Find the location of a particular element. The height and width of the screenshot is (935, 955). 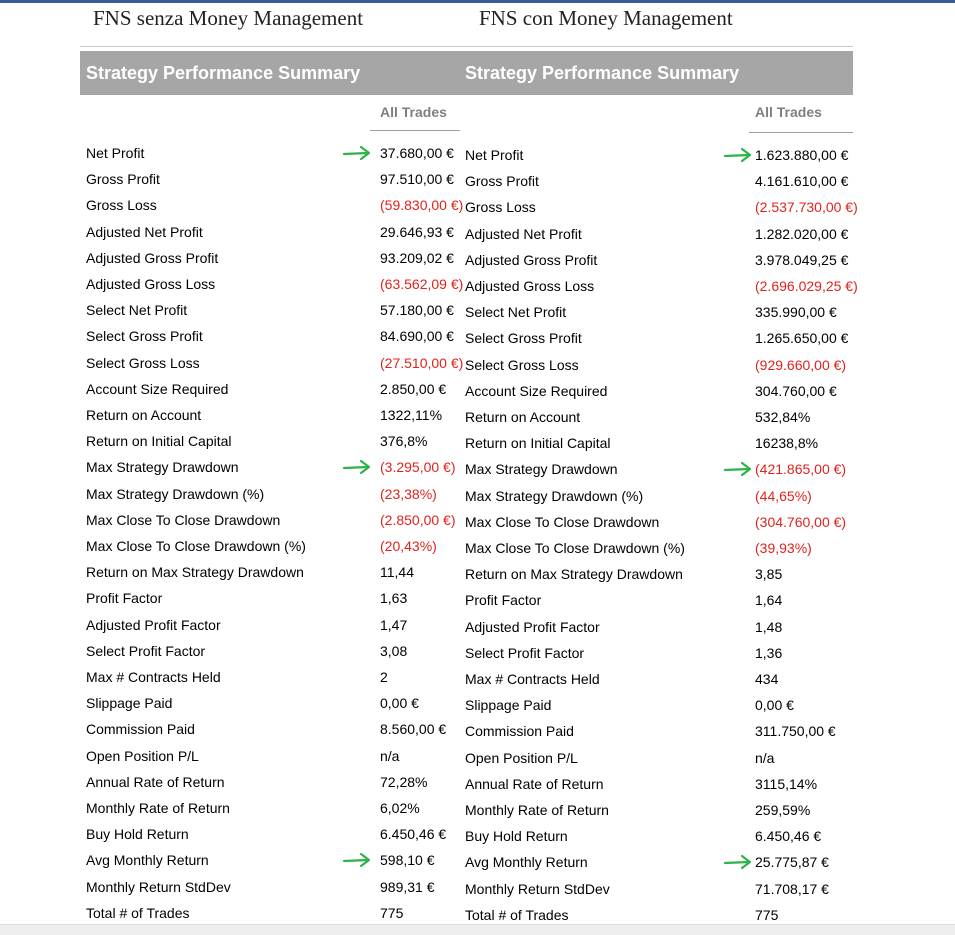

table-row: Monthly Rate of Return 6,02% is located at coordinates (270, 808).